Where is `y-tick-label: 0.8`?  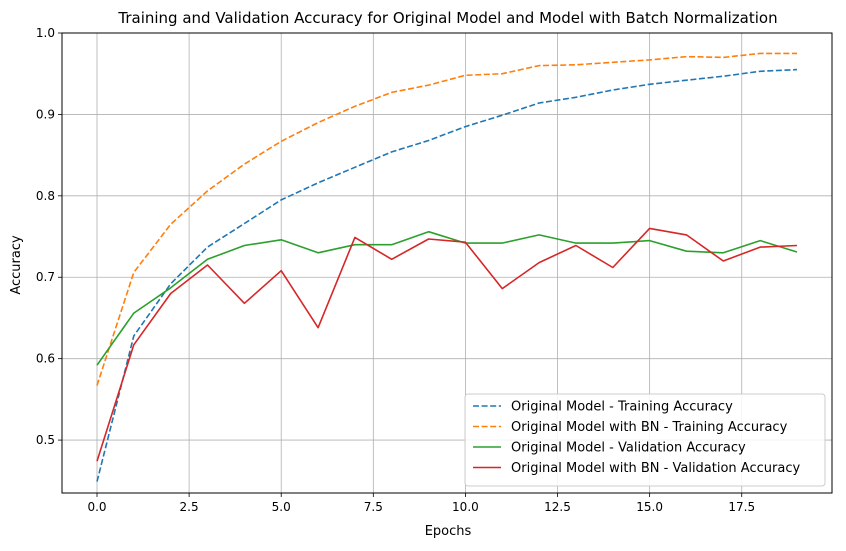 y-tick-label: 0.8 is located at coordinates (45, 196).